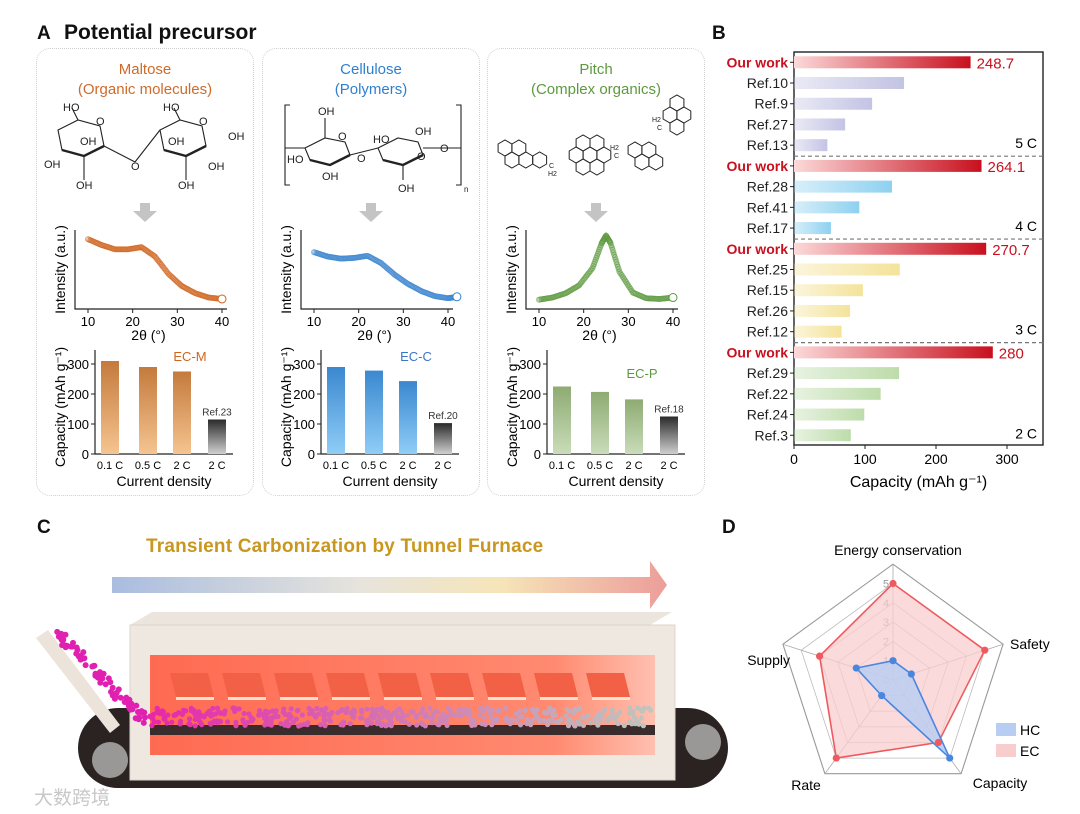 This screenshot has width=1080, height=814. Describe the element at coordinates (217, 413) in the screenshot. I see `reference-label: Ref.23` at that location.